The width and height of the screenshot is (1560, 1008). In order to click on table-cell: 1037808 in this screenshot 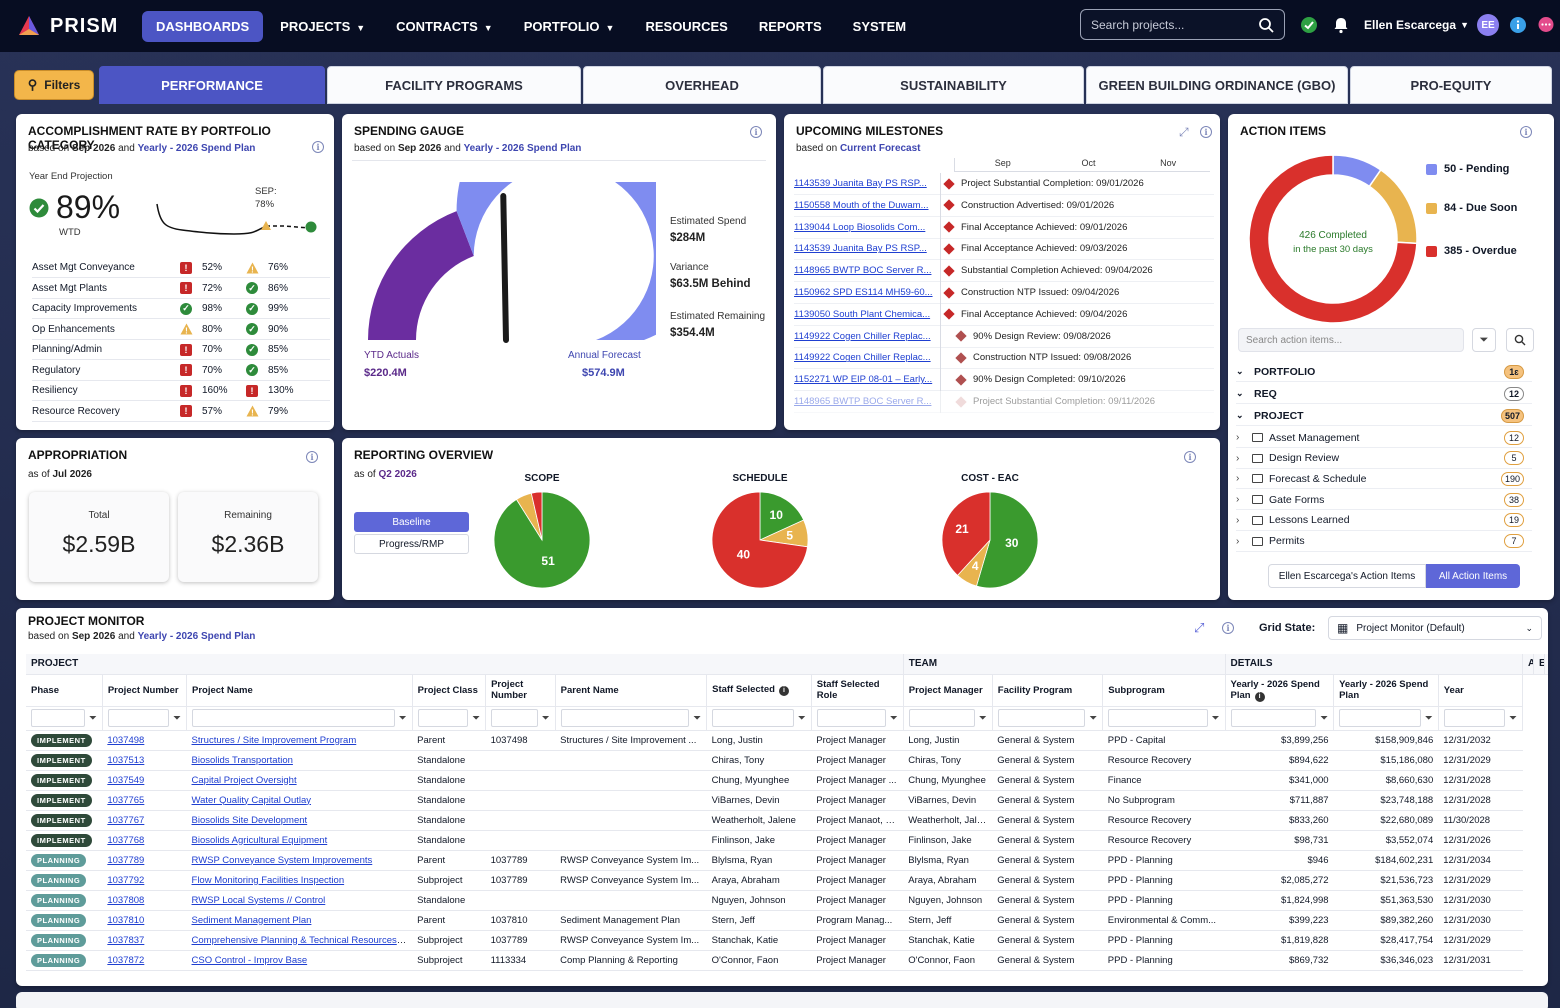, I will do `click(144, 900)`.